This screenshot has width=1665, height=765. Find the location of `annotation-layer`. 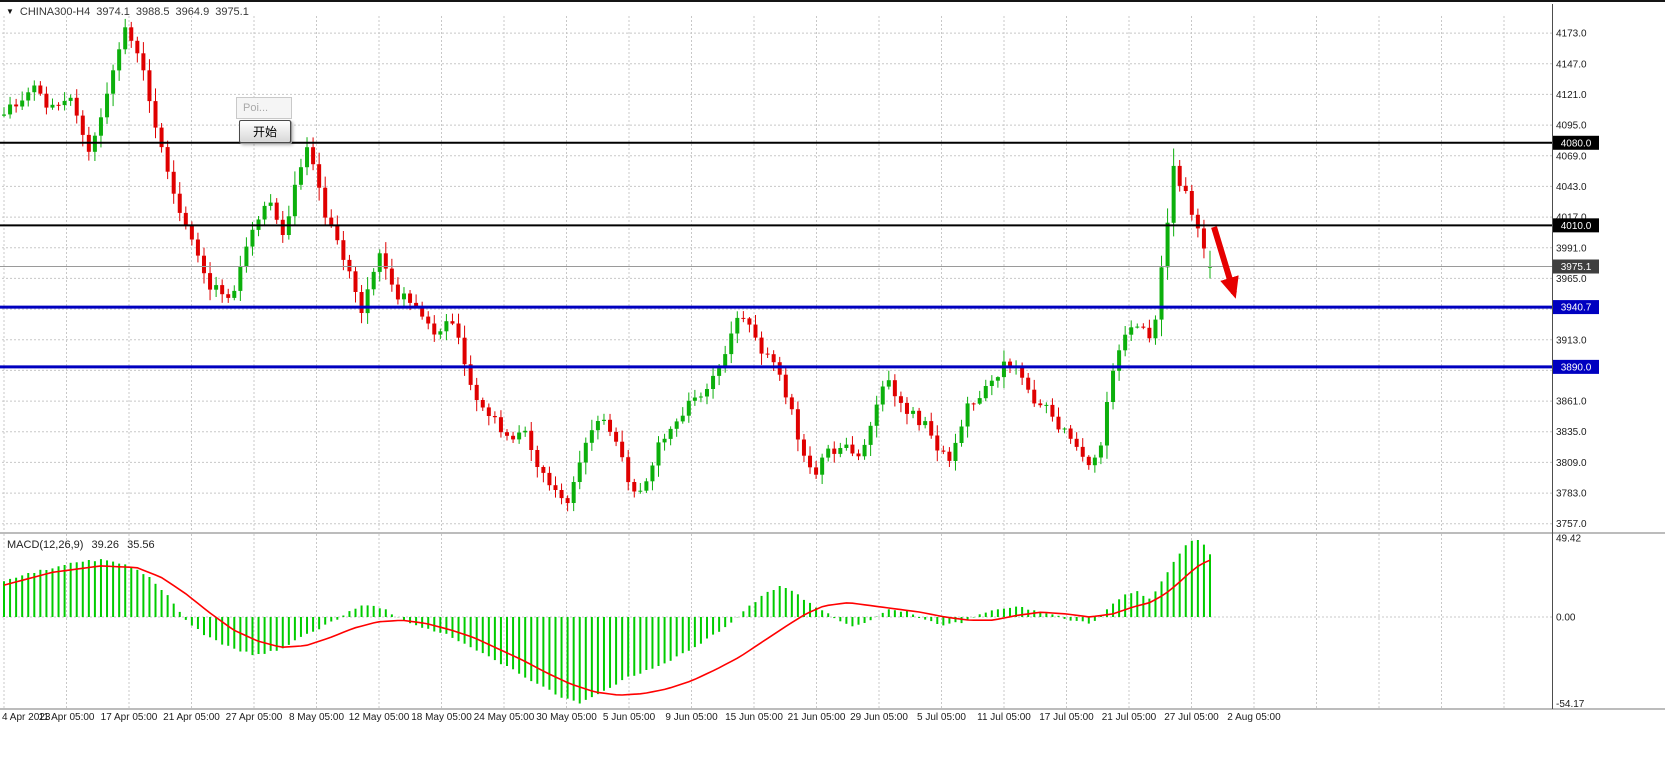

annotation-layer is located at coordinates (1225, 262).